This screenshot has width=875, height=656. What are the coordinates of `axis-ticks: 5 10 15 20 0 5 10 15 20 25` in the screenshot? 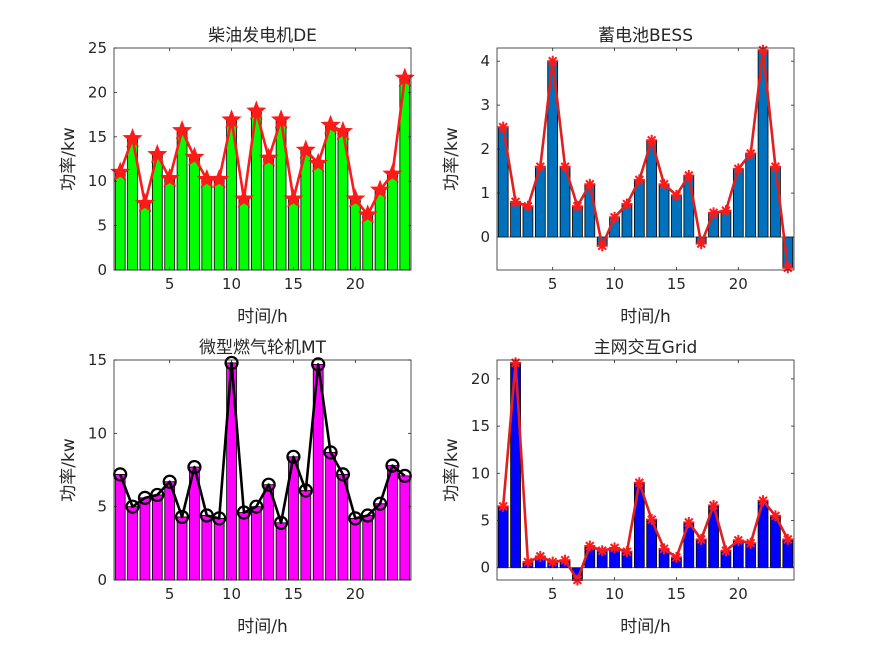 It's located at (249, 166).